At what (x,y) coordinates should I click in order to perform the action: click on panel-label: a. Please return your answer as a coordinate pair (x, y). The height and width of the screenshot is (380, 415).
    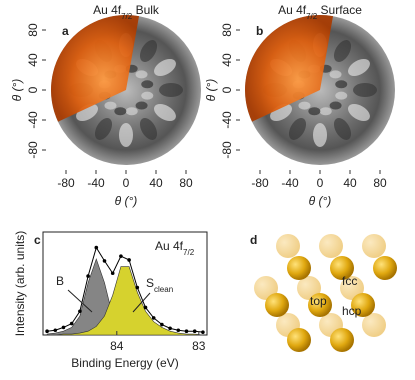
    Looking at the image, I should click on (65, 31).